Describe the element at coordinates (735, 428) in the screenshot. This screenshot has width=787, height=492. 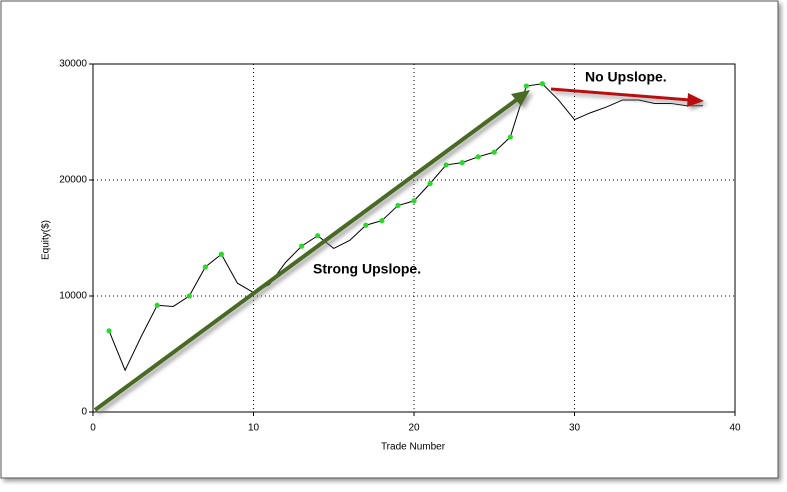
I see `x-tick-label: 40` at that location.